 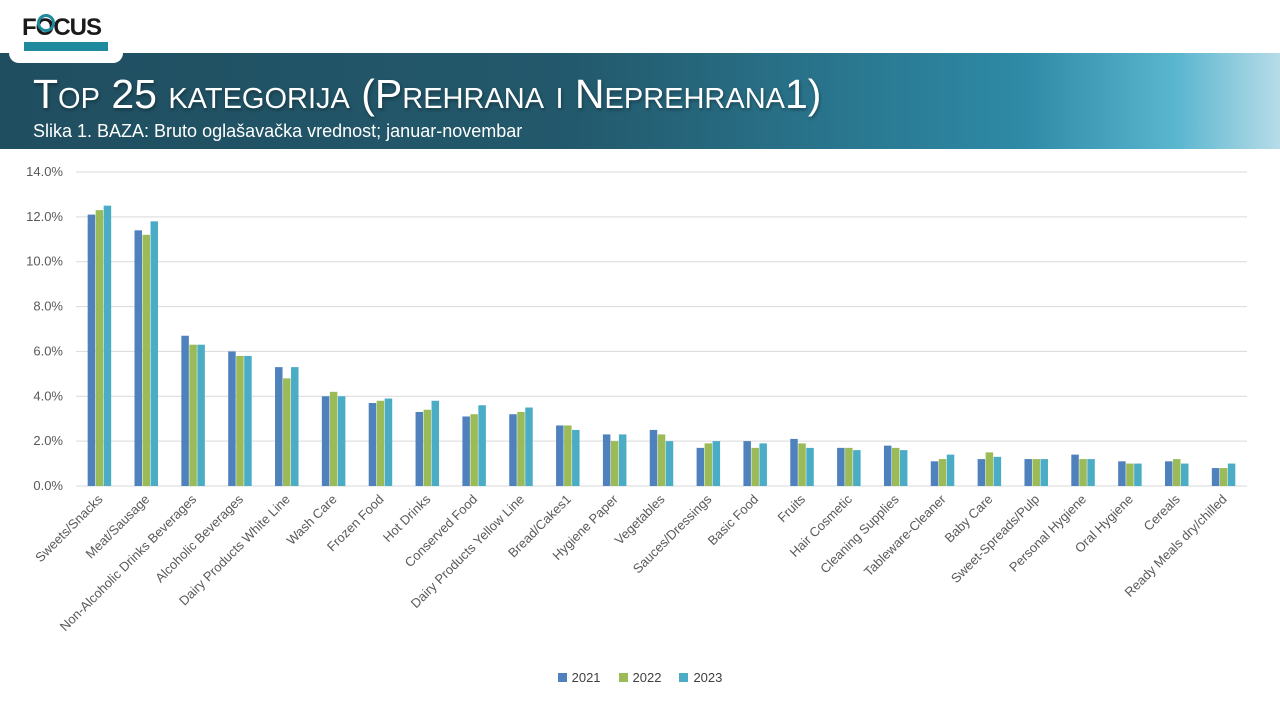 I want to click on logo-underline, so click(x=66, y=46).